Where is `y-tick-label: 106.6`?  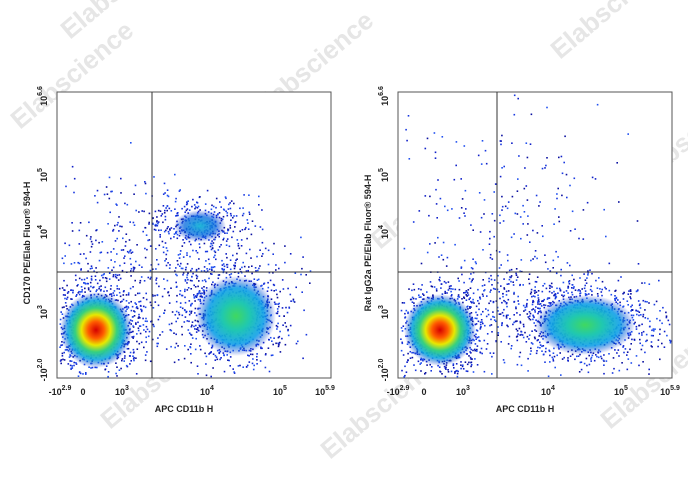
y-tick-label: 106.6 is located at coordinates (43, 96).